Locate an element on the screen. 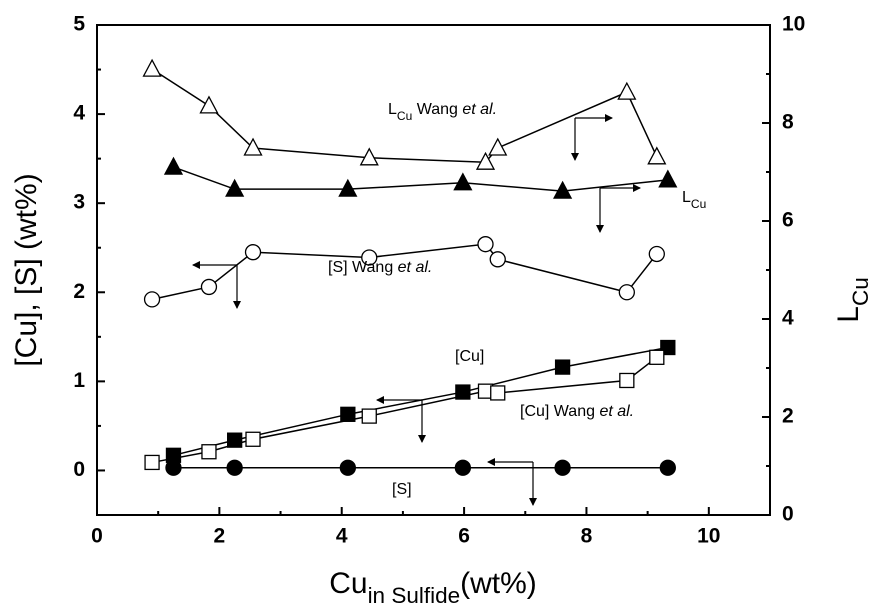  text-part: [S] is located at coordinates (402, 489).